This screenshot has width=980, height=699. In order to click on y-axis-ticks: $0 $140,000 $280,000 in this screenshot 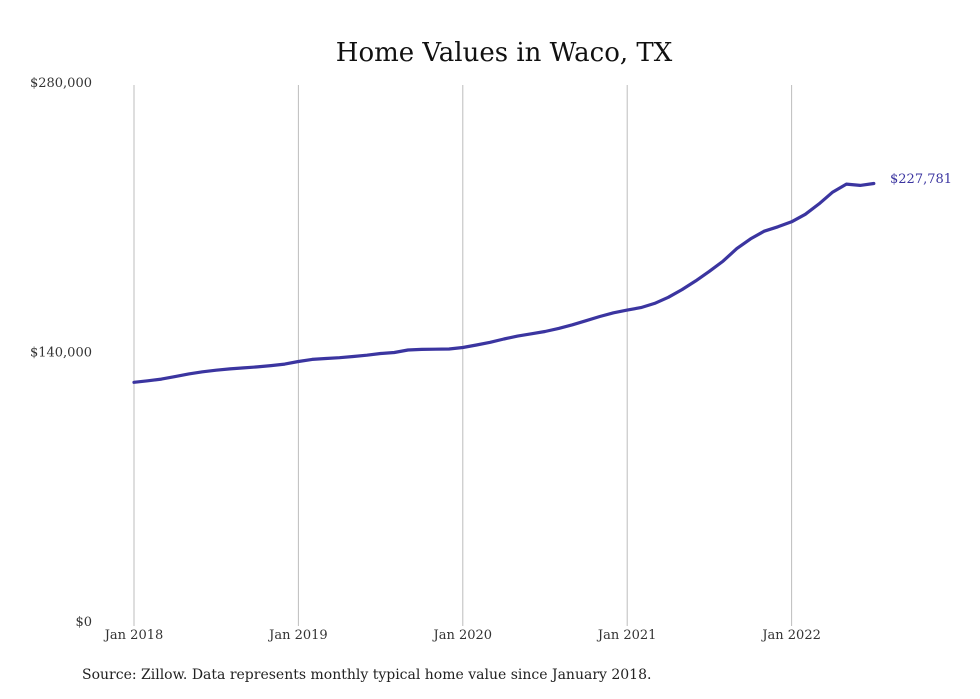, I will do `click(61, 353)`.